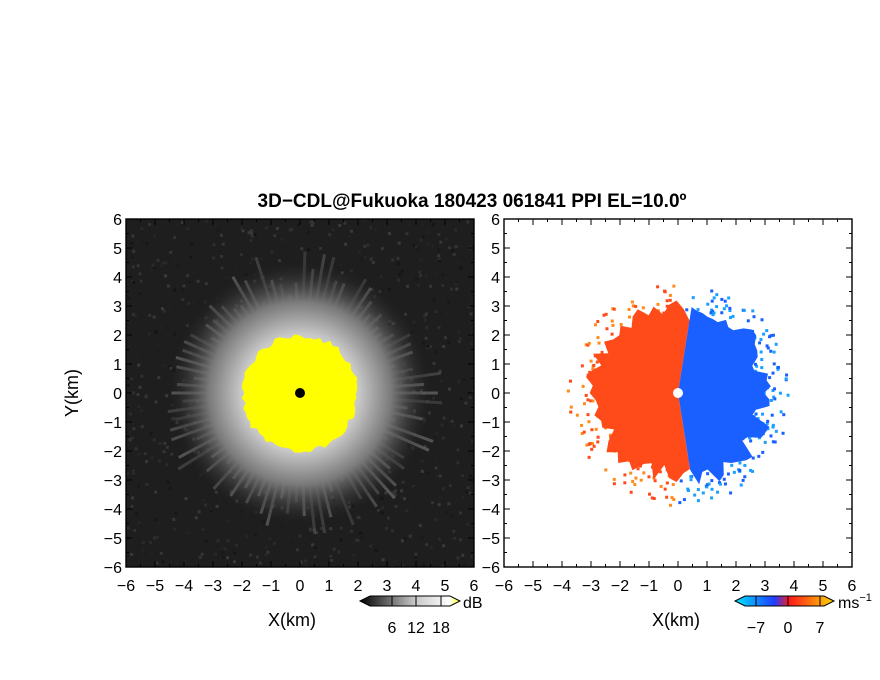  What do you see at coordinates (678, 586) in the screenshot?
I see `velocity-x-tick-label: 0` at bounding box center [678, 586].